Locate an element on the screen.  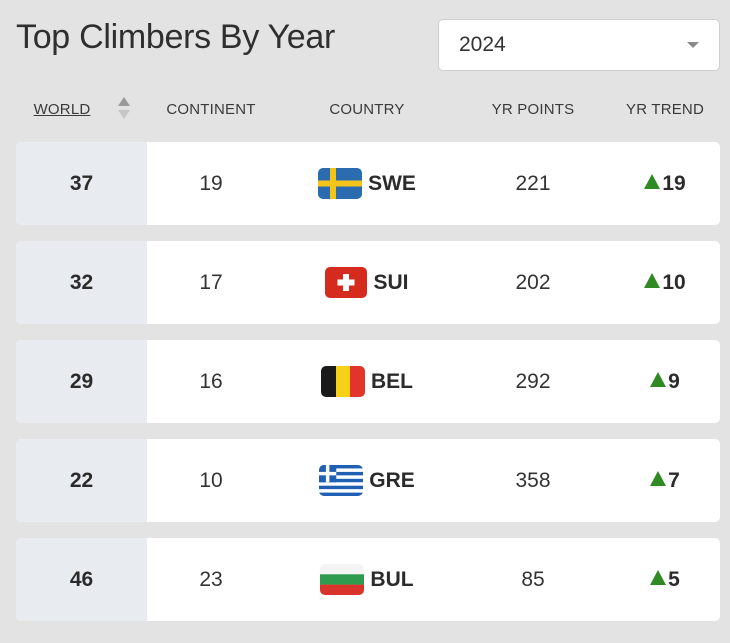
year-trend: 5 is located at coordinates (665, 579).